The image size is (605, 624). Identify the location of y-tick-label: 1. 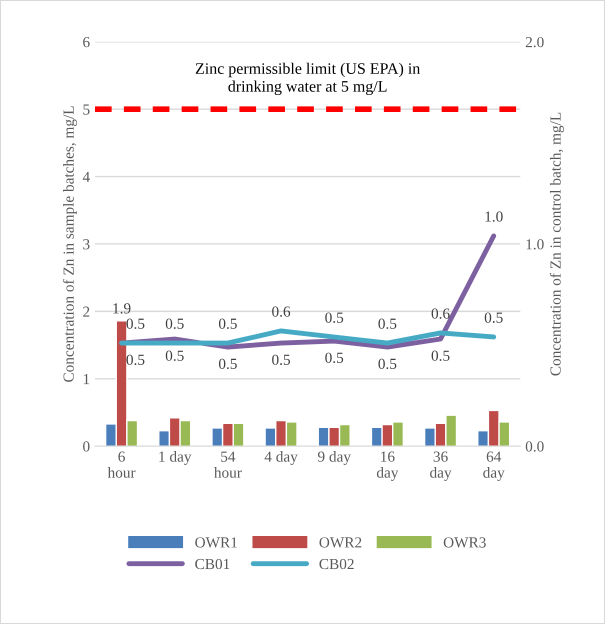
(87, 379).